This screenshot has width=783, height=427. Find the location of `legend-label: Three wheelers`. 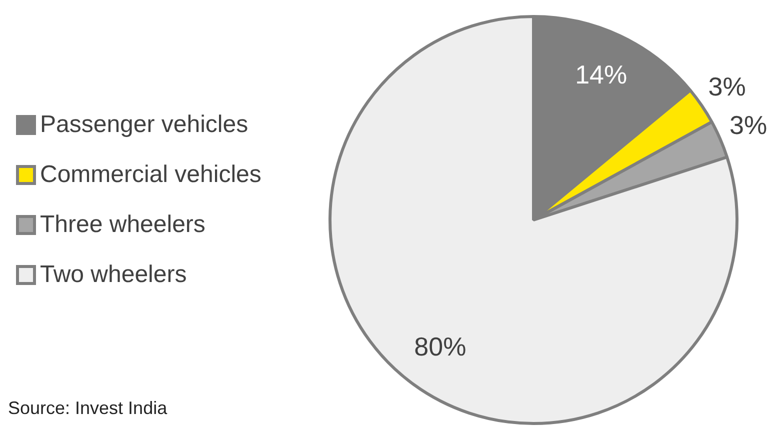

legend-label: Three wheelers is located at coordinates (123, 225).